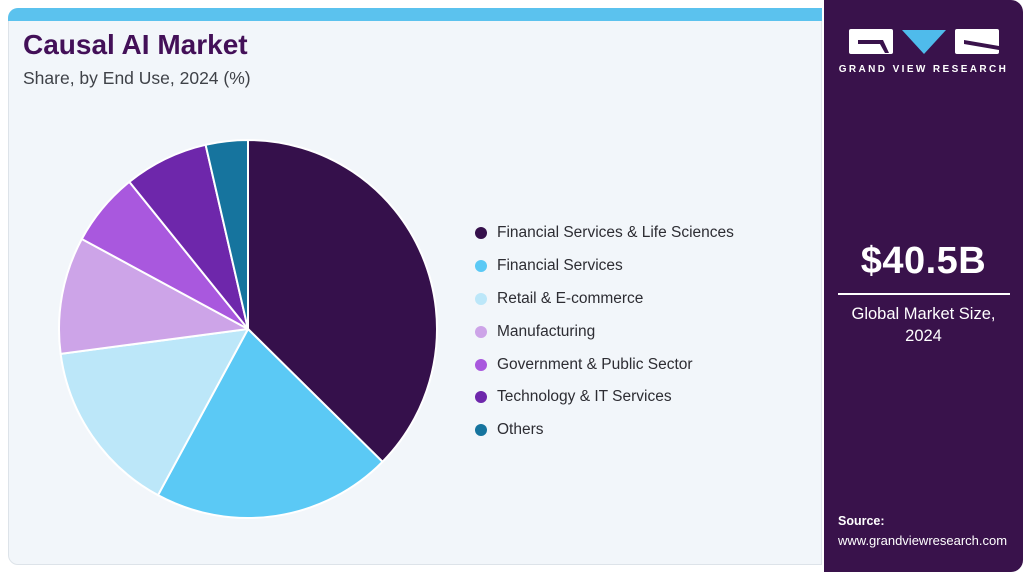  Describe the element at coordinates (870, 41) in the screenshot. I see `g-mark-icon` at that location.